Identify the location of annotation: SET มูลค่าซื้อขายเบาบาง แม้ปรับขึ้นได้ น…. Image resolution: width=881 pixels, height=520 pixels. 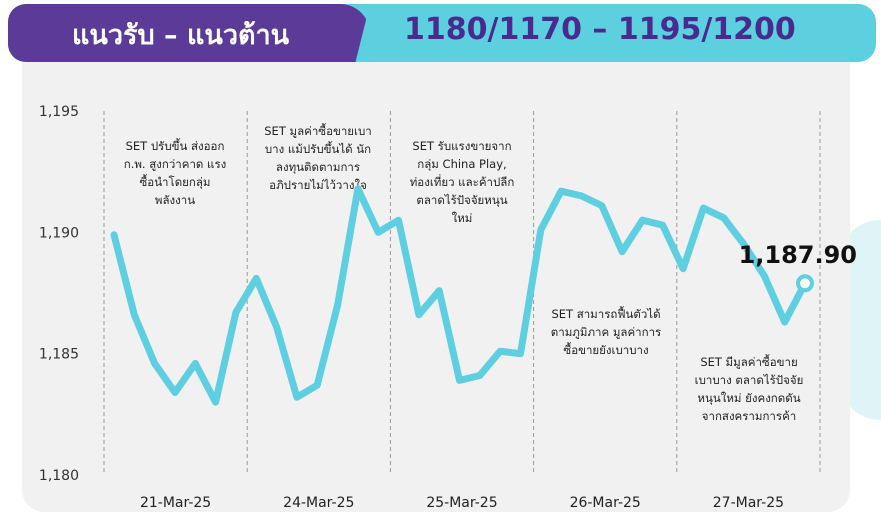
(317, 157).